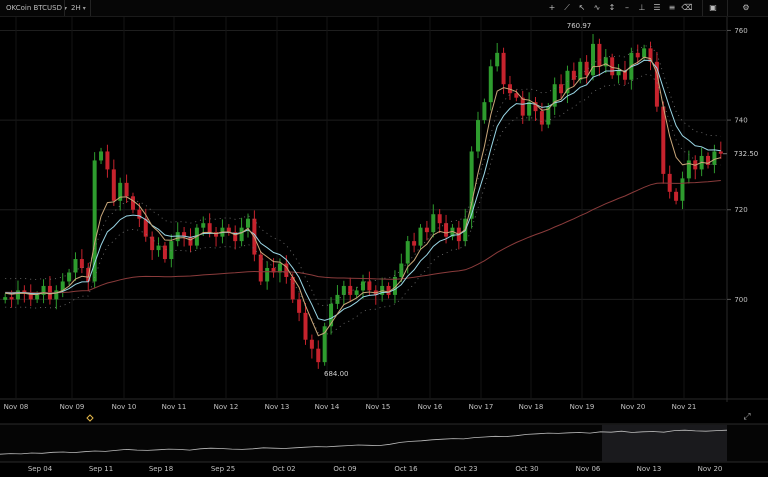 This screenshot has width=768, height=477. Describe the element at coordinates (344, 469) in the screenshot. I see `navigator-tick-label: Oct 09` at that location.